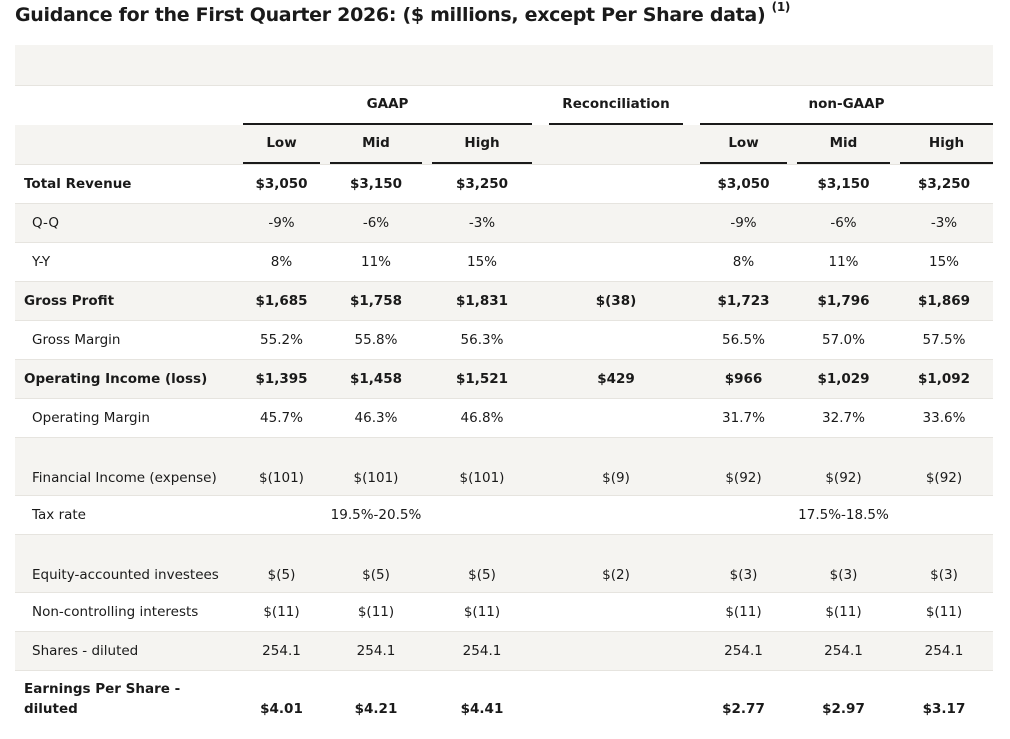 The image size is (1010, 739). I want to click on gaap-low-header: Low, so click(281, 144).